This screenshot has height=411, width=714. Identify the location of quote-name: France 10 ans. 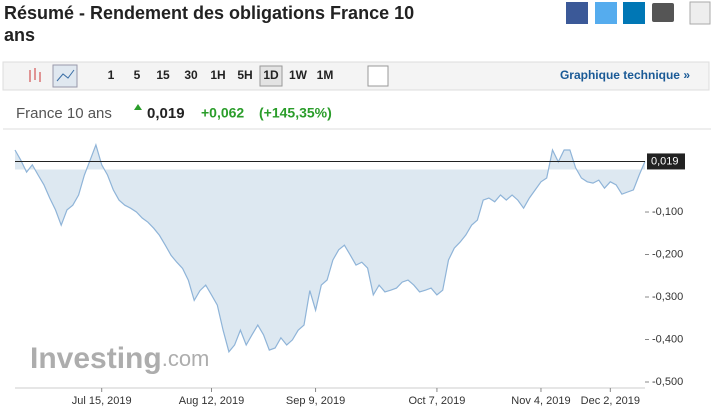
(64, 113).